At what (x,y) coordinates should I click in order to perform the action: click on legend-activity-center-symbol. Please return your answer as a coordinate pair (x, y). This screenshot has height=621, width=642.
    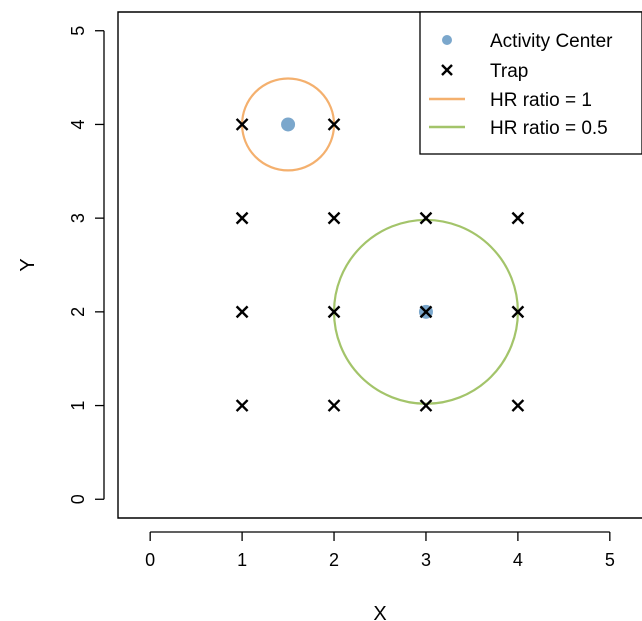
    Looking at the image, I should click on (447, 40).